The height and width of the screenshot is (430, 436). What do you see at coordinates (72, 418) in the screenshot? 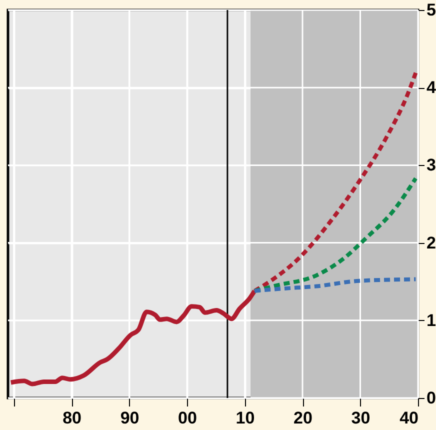
I see `x-tick-label: 80` at bounding box center [72, 418].